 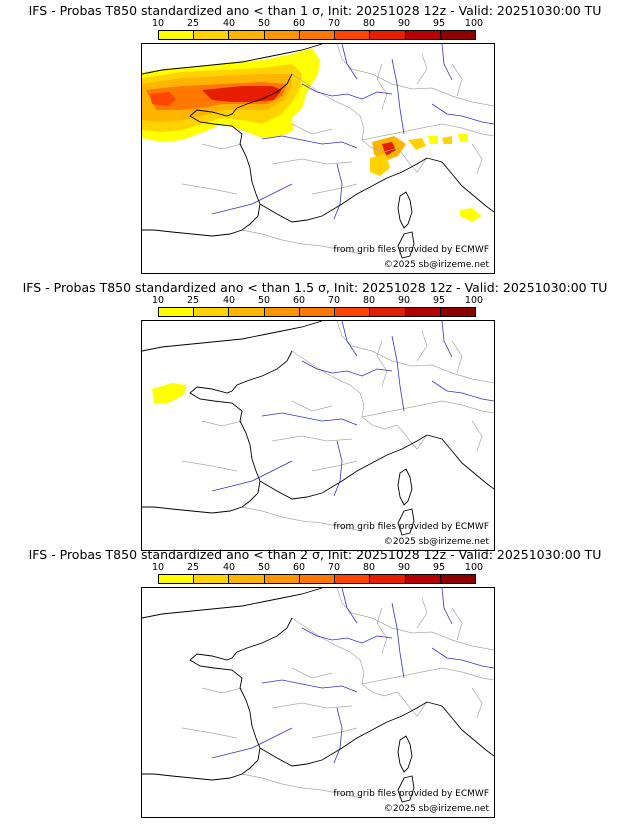 I want to click on copyright-credit: ©2025 sb@irizeme.net, so click(x=436, y=542).